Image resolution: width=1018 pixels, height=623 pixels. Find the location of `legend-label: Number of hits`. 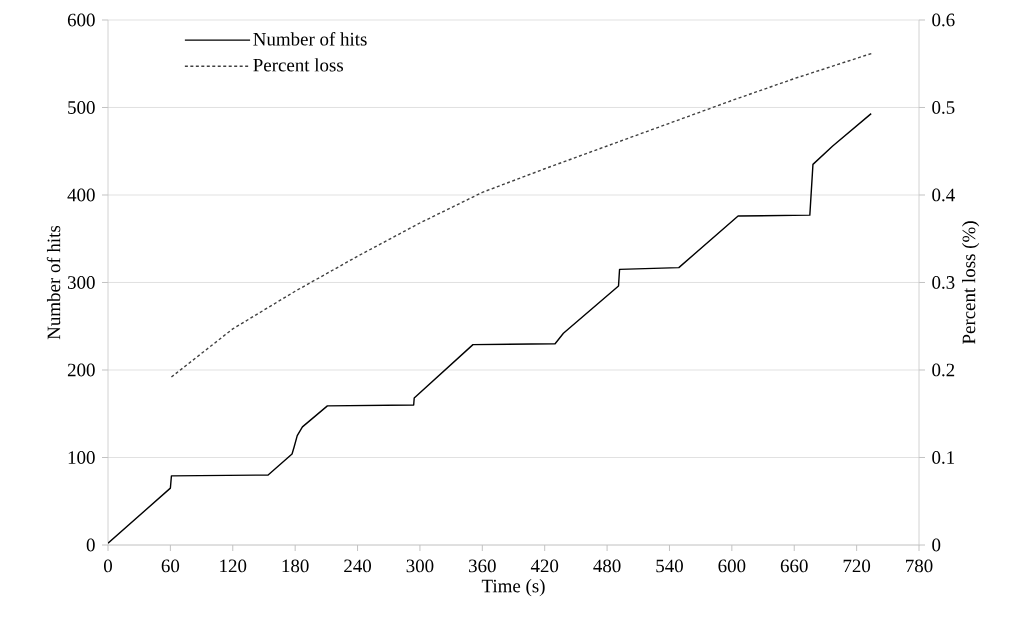

legend-label: Number of hits is located at coordinates (310, 39).